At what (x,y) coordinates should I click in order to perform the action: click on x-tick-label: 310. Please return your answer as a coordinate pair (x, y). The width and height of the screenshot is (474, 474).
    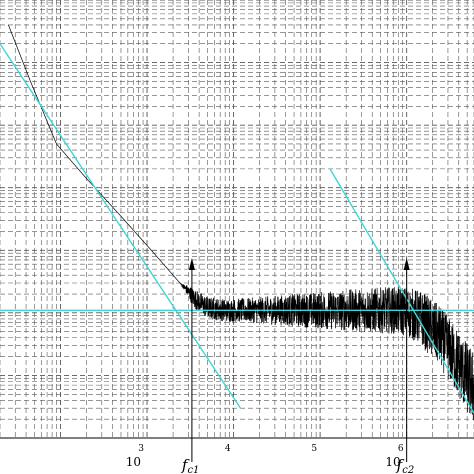
    Looking at the image, I should click on (135, 456).